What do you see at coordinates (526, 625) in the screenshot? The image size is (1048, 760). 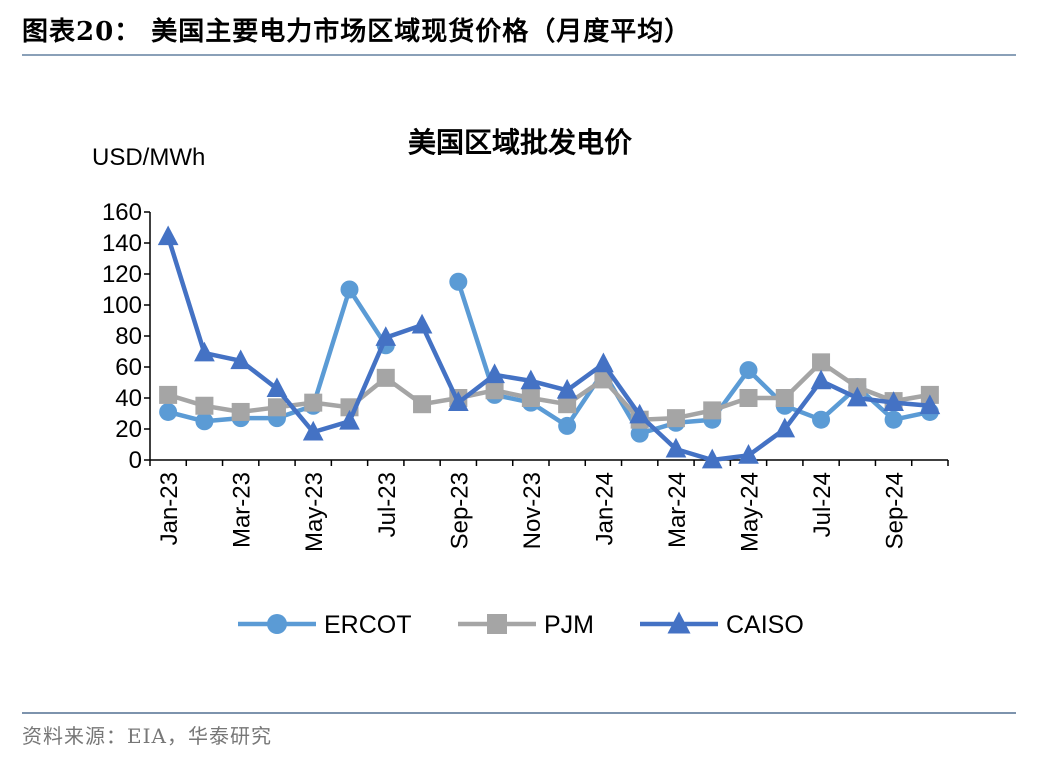 I see `legend-item-pjm: PJM` at bounding box center [526, 625].